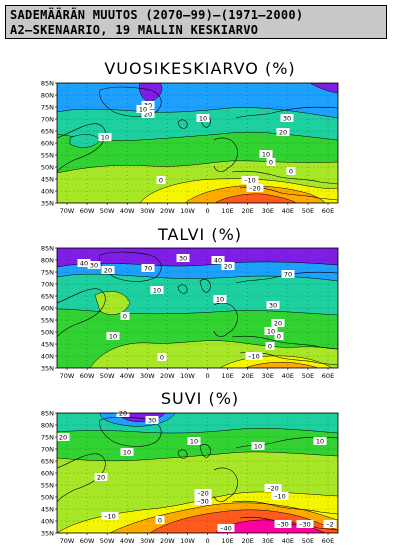  What do you see at coordinates (47, 248) in the screenshot?
I see `lat-label: 85N` at bounding box center [47, 248].